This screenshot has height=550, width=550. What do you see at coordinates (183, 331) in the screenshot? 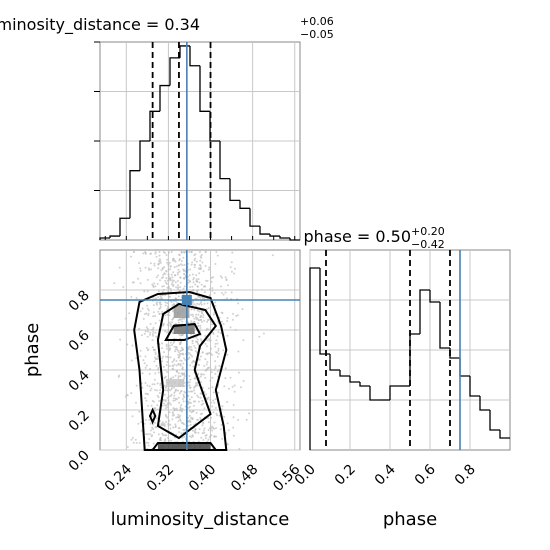
I see `contour-inner` at bounding box center [183, 331].